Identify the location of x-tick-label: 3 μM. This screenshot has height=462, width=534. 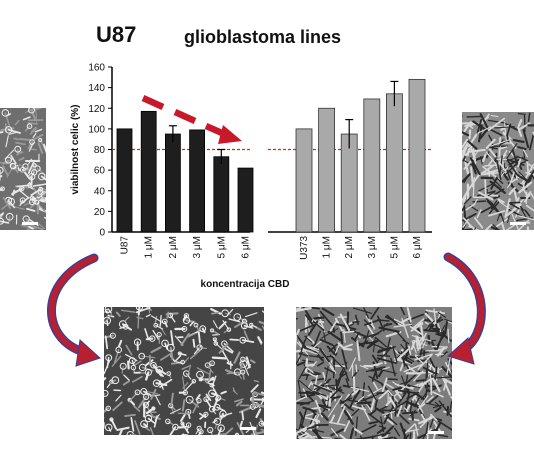
(372, 247).